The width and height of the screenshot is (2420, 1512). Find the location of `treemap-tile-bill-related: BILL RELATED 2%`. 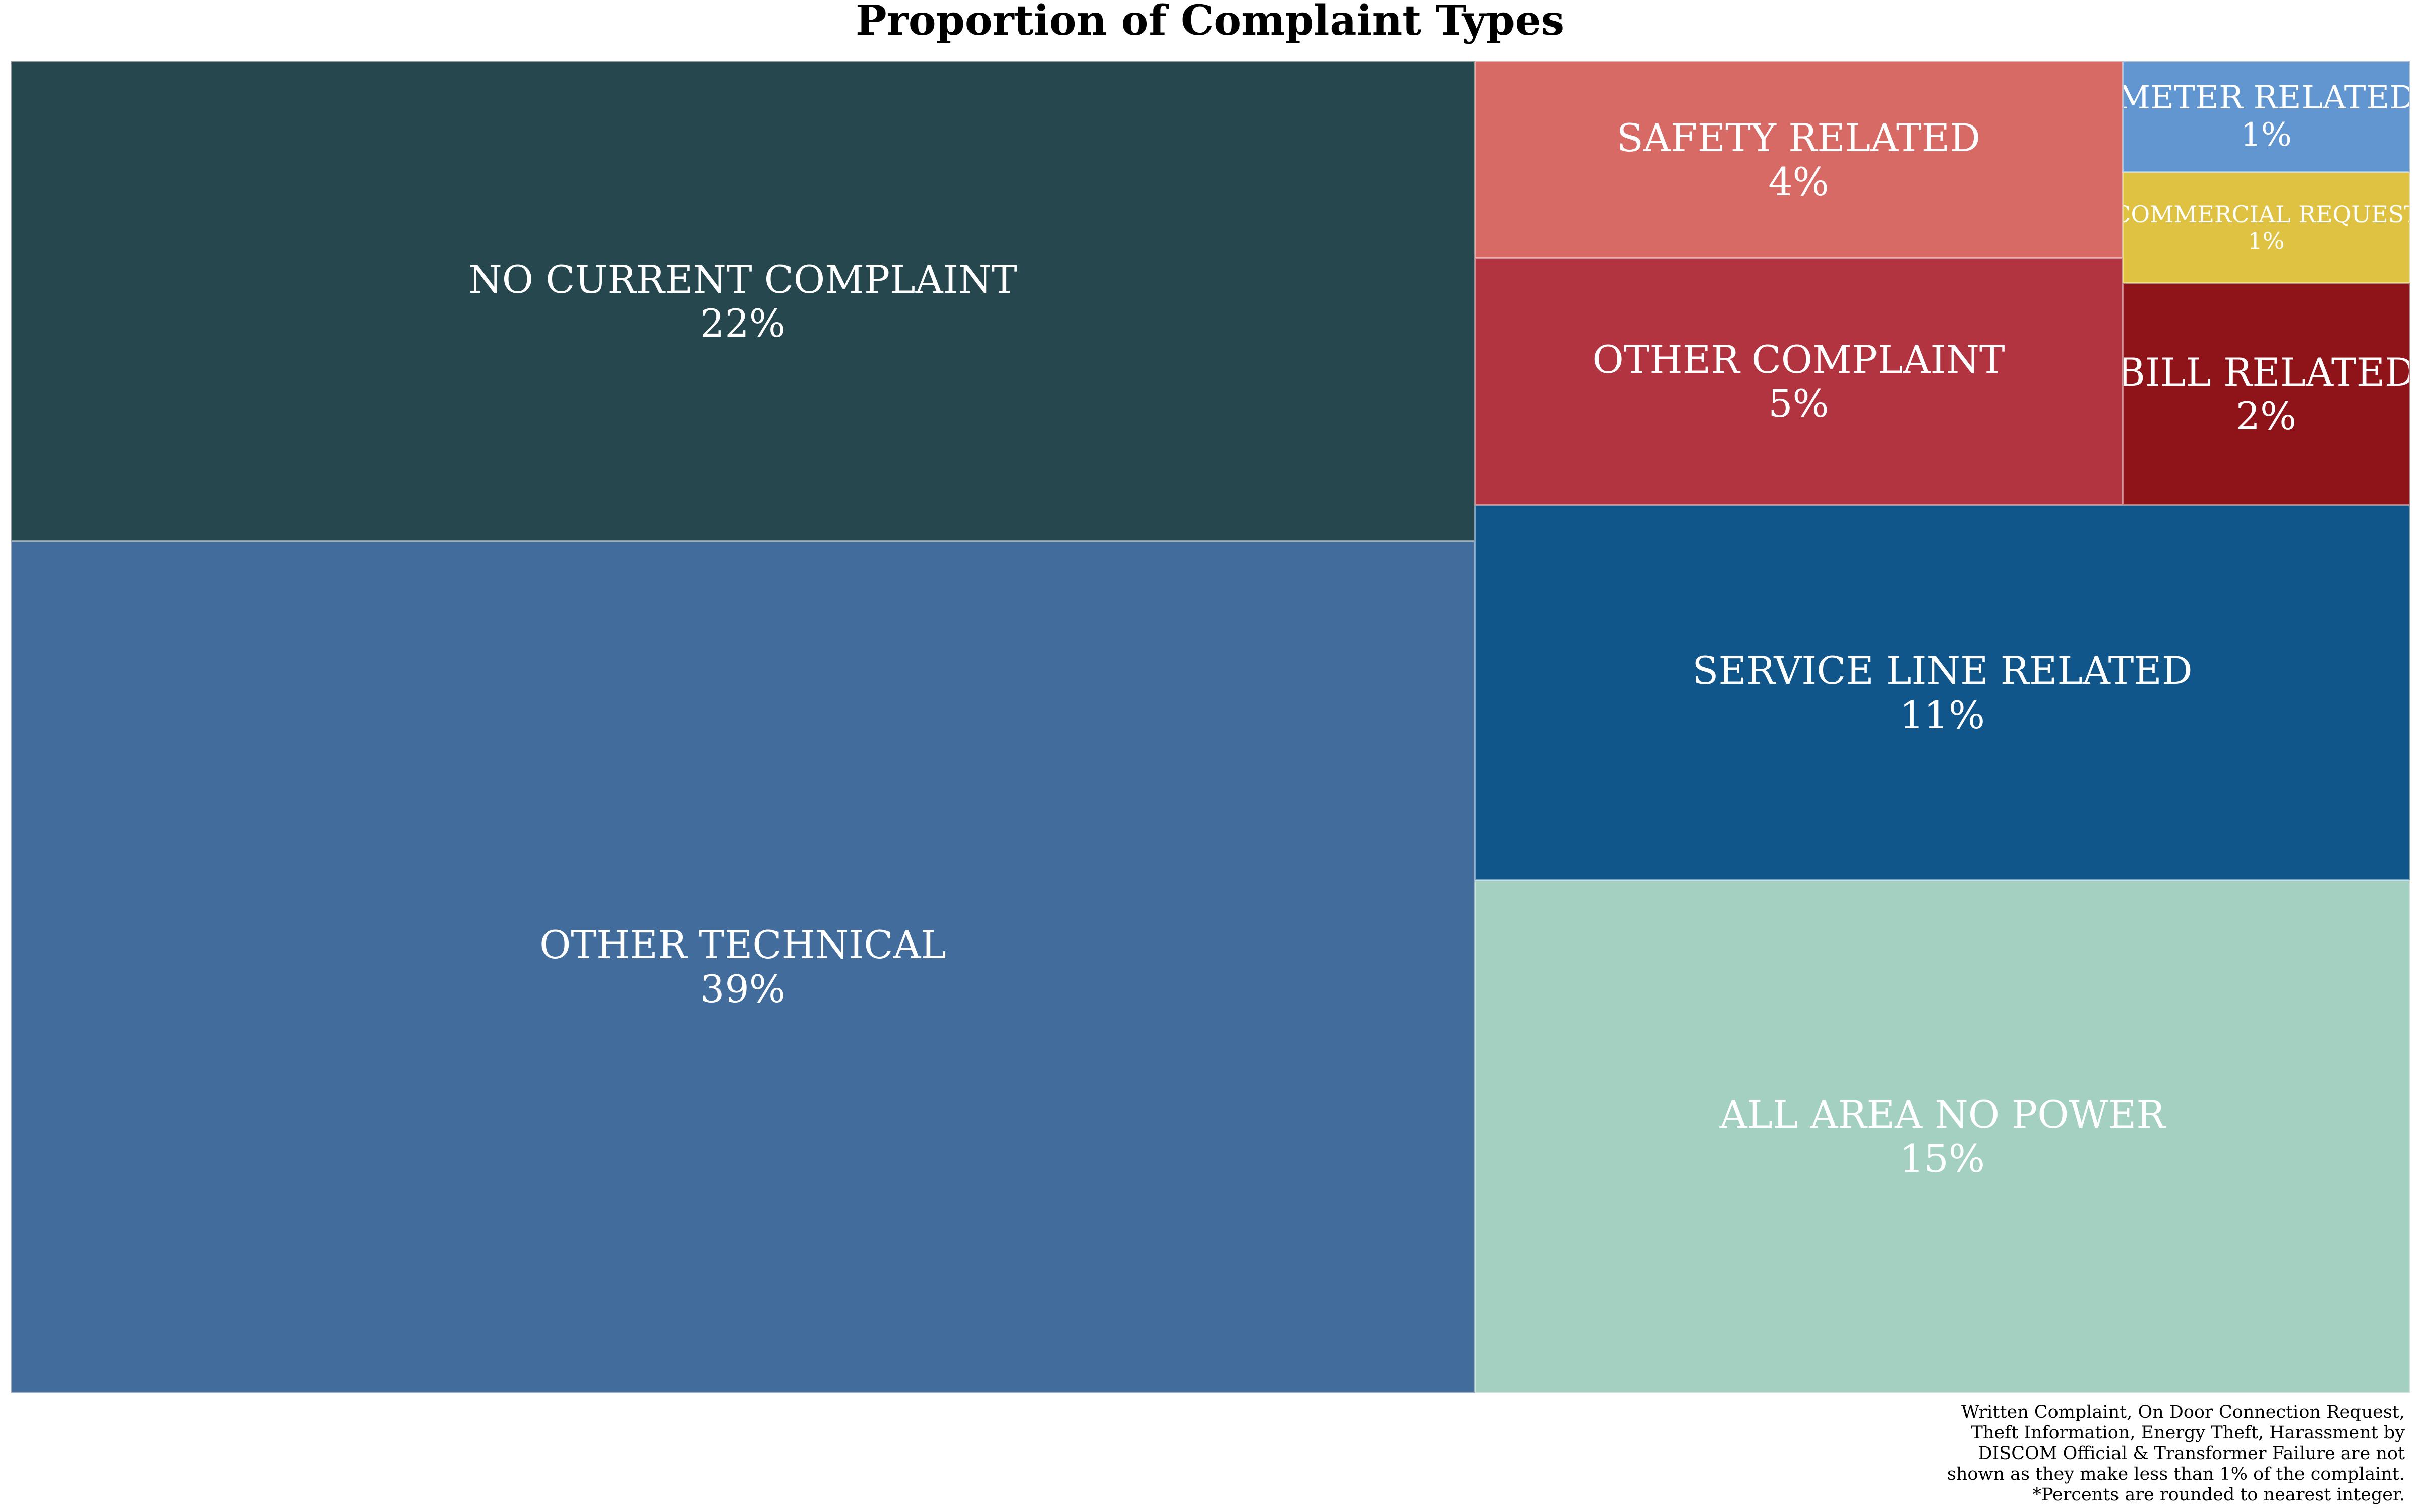

treemap-tile-bill-related: BILL RELATED 2% is located at coordinates (2266, 394).